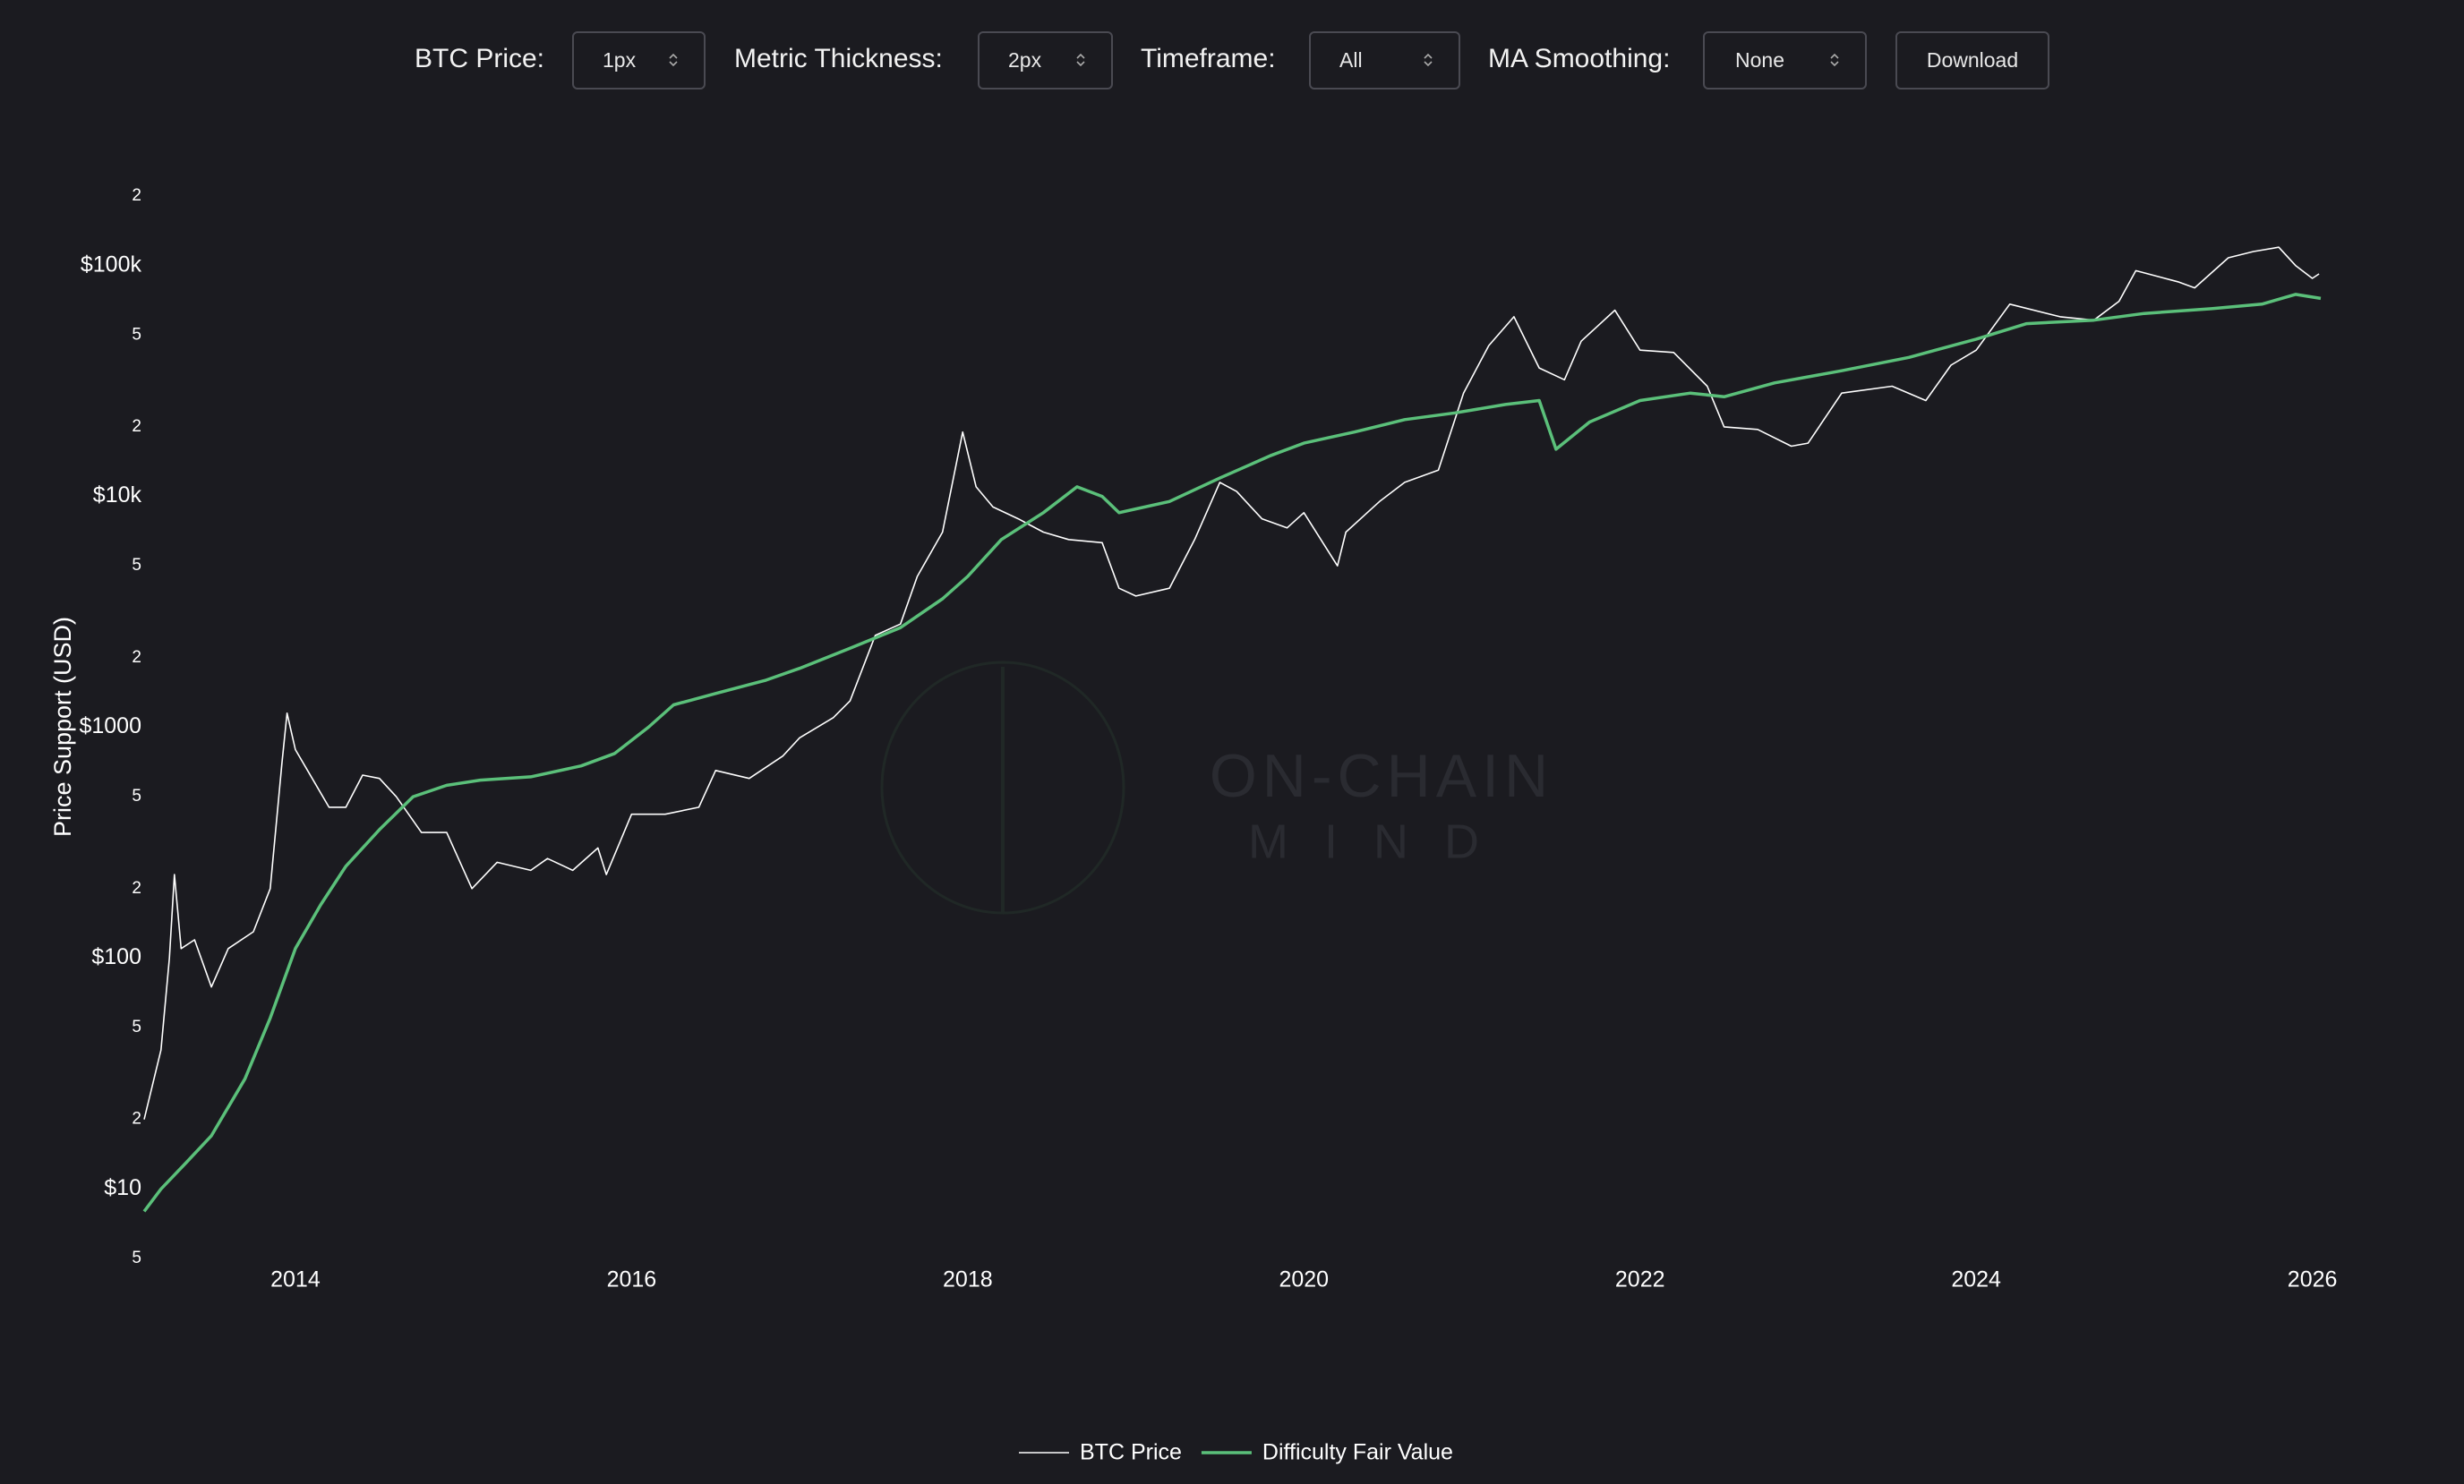 This screenshot has height=1484, width=2464. What do you see at coordinates (1976, 1279) in the screenshot?
I see `x-tick-label: 2024` at bounding box center [1976, 1279].